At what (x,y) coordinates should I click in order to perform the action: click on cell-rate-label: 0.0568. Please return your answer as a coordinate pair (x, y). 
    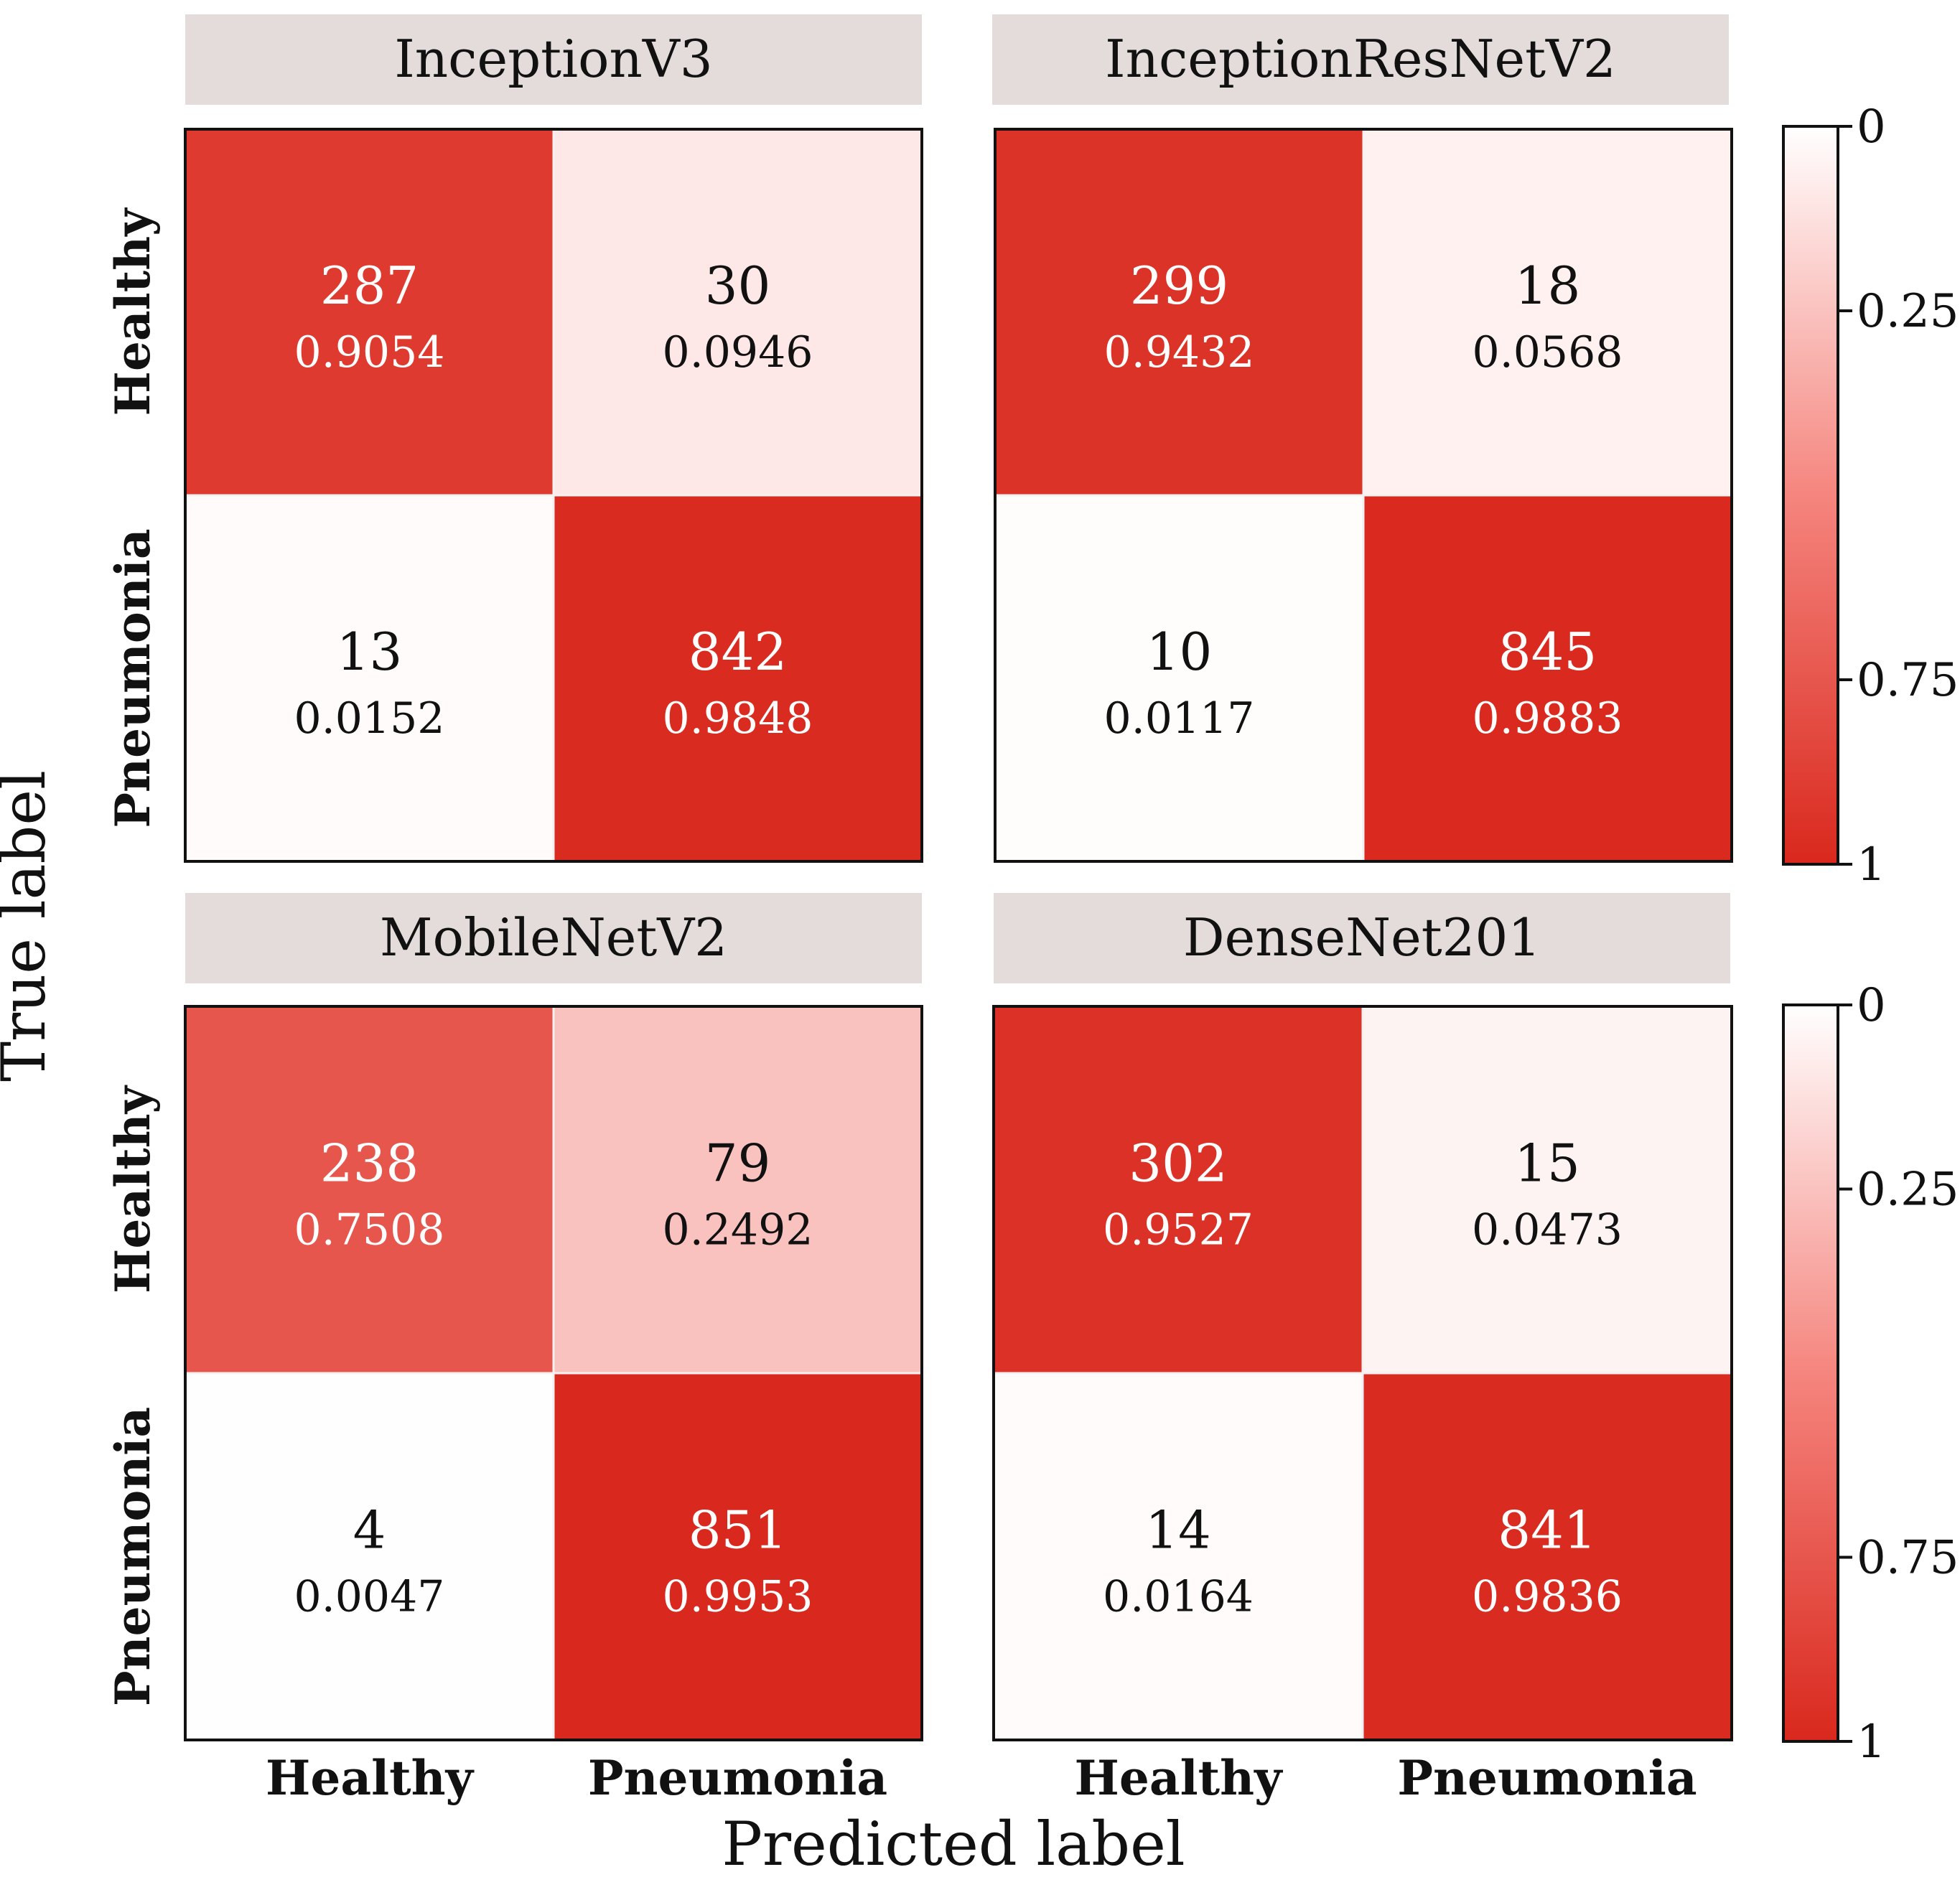
    Looking at the image, I should click on (1548, 353).